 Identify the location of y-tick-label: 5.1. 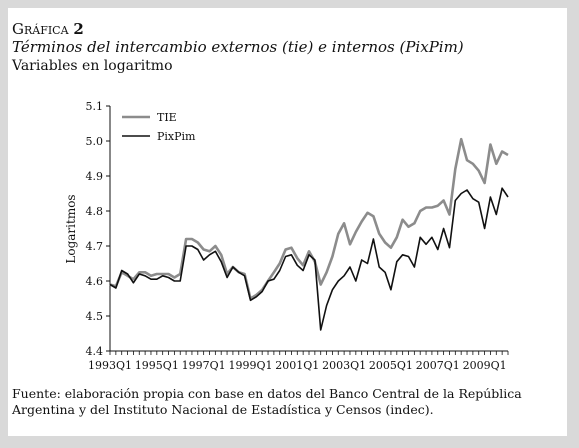
(95, 106).